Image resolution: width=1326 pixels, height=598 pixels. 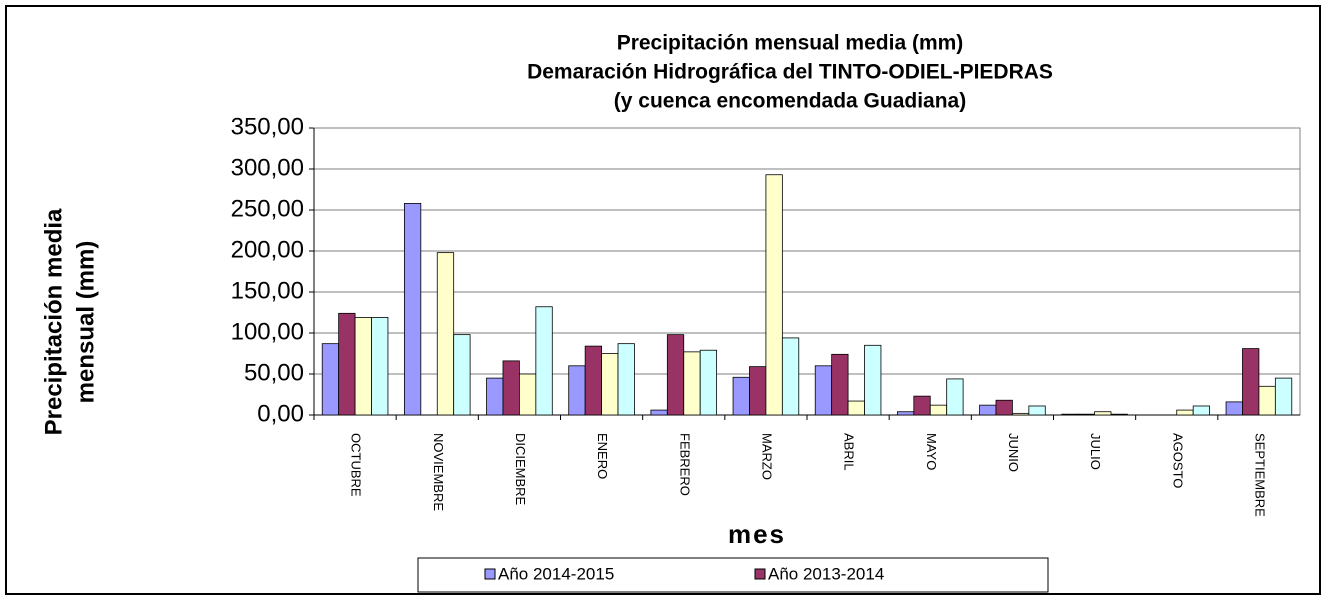 What do you see at coordinates (733, 575) in the screenshot?
I see `legend-box` at bounding box center [733, 575].